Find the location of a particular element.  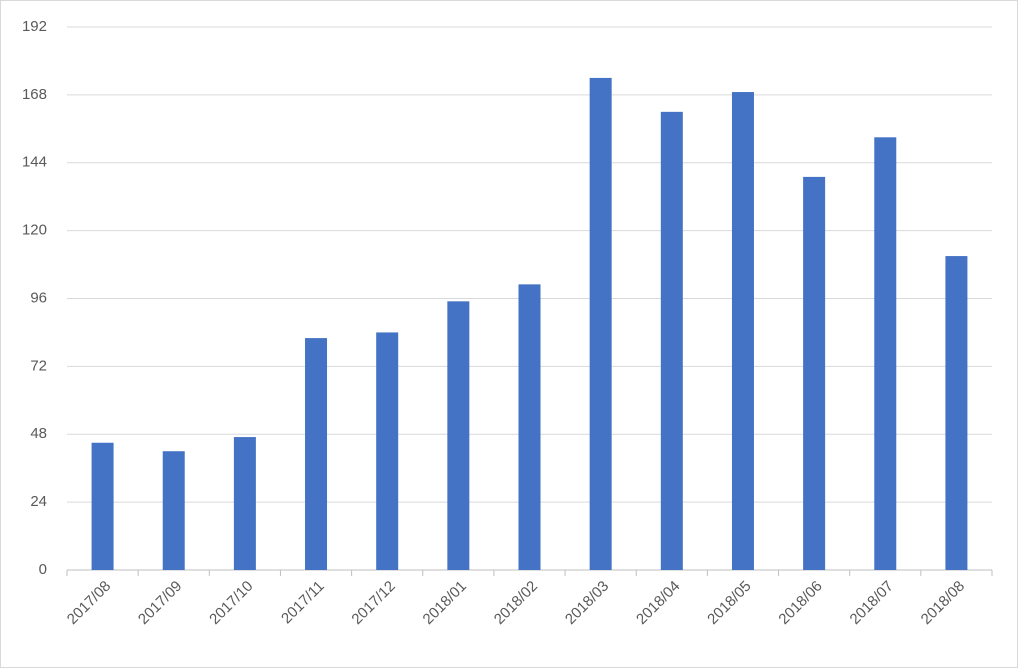

y-tick-label: 24 is located at coordinates (38, 501).